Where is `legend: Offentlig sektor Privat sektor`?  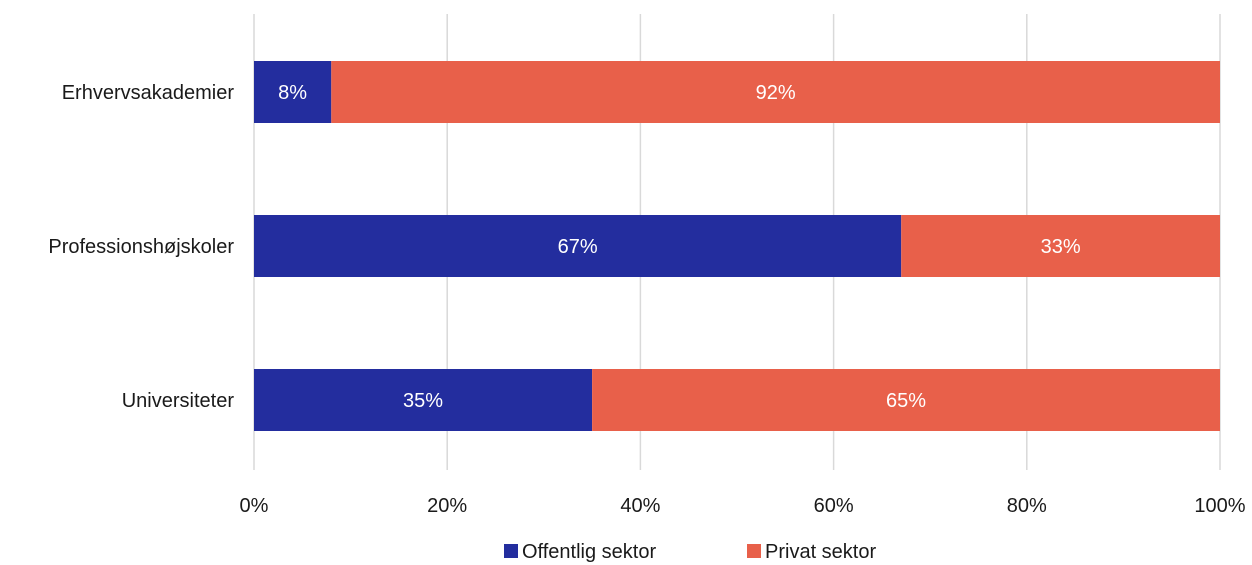 legend: Offentlig sektor Privat sektor is located at coordinates (690, 552).